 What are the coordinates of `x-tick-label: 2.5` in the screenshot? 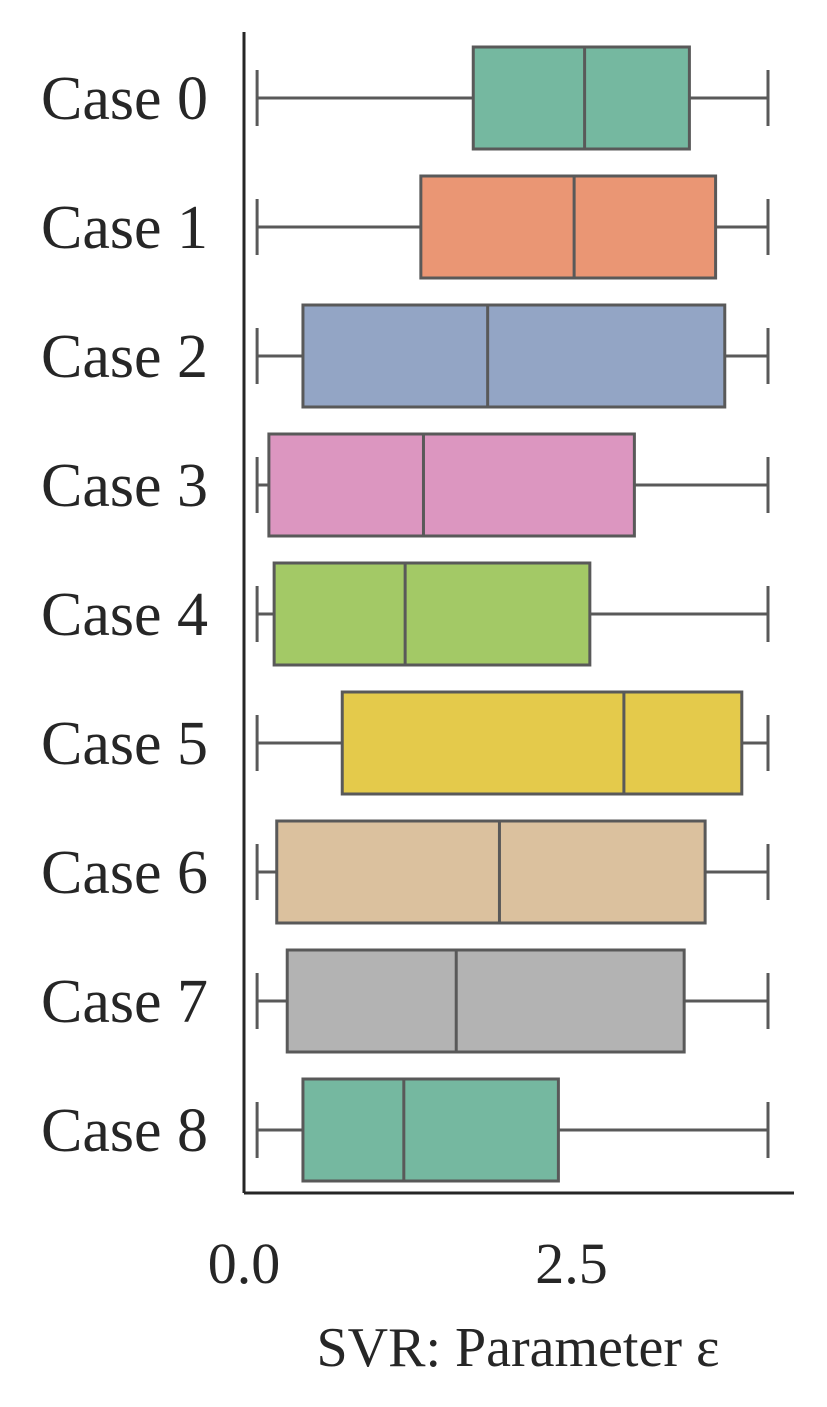 It's located at (571, 1263).